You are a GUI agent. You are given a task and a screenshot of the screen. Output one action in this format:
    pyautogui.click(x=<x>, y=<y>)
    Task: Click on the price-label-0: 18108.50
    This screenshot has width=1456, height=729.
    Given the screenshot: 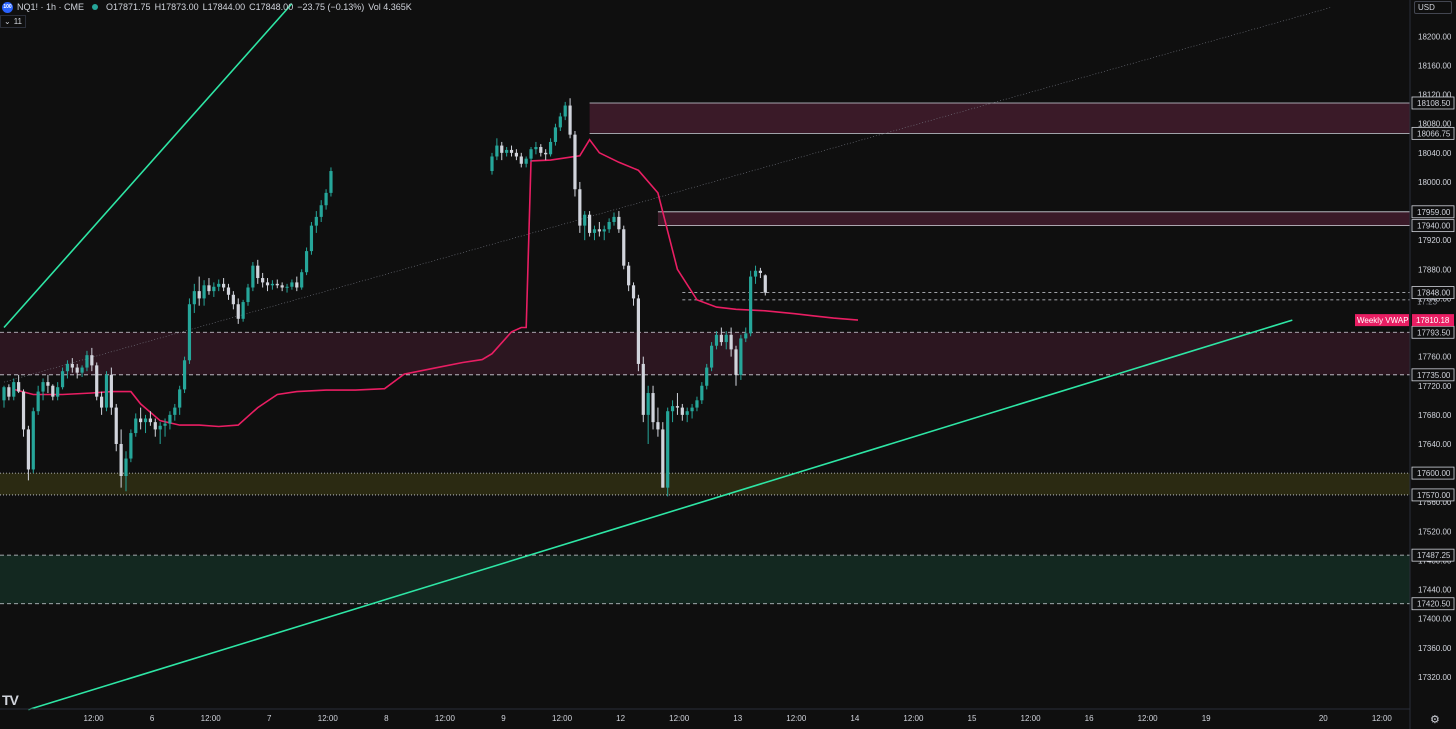 What is the action you would take?
    pyautogui.click(x=1434, y=103)
    